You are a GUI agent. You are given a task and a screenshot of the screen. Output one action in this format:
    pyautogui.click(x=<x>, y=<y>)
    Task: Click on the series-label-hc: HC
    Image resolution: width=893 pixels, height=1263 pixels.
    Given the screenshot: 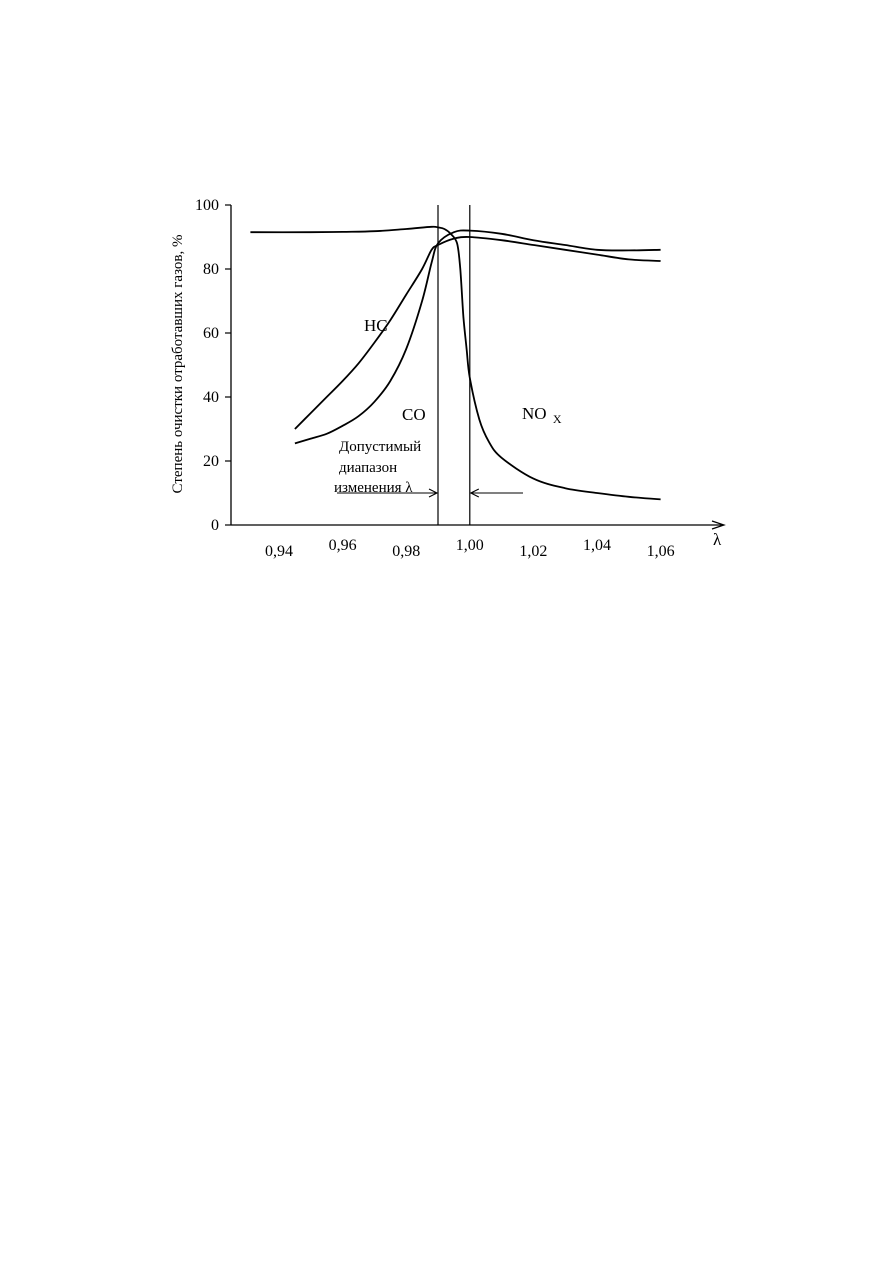 What is the action you would take?
    pyautogui.click(x=376, y=325)
    